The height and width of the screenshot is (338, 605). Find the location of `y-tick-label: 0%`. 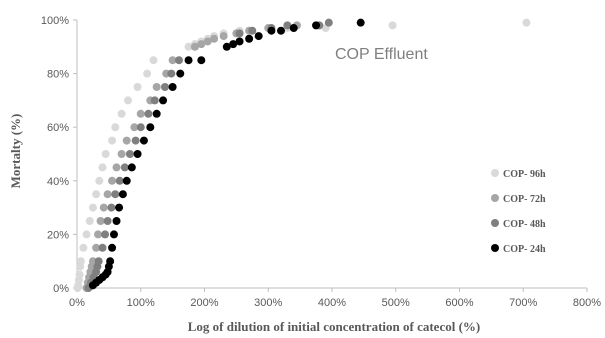

y-tick-label: 0% is located at coordinates (61, 289).